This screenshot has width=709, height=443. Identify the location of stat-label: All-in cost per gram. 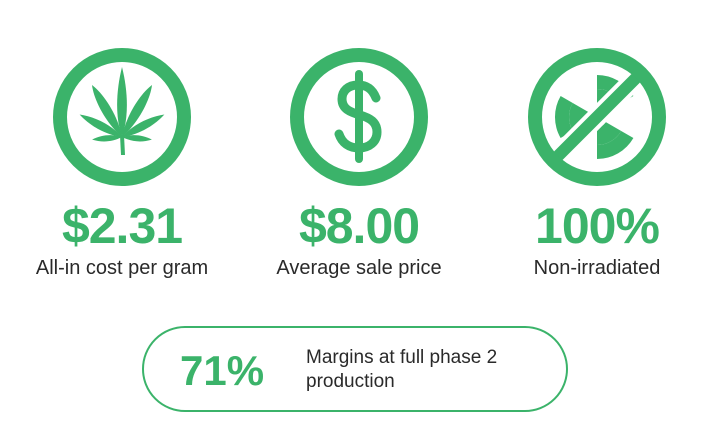
(122, 268).